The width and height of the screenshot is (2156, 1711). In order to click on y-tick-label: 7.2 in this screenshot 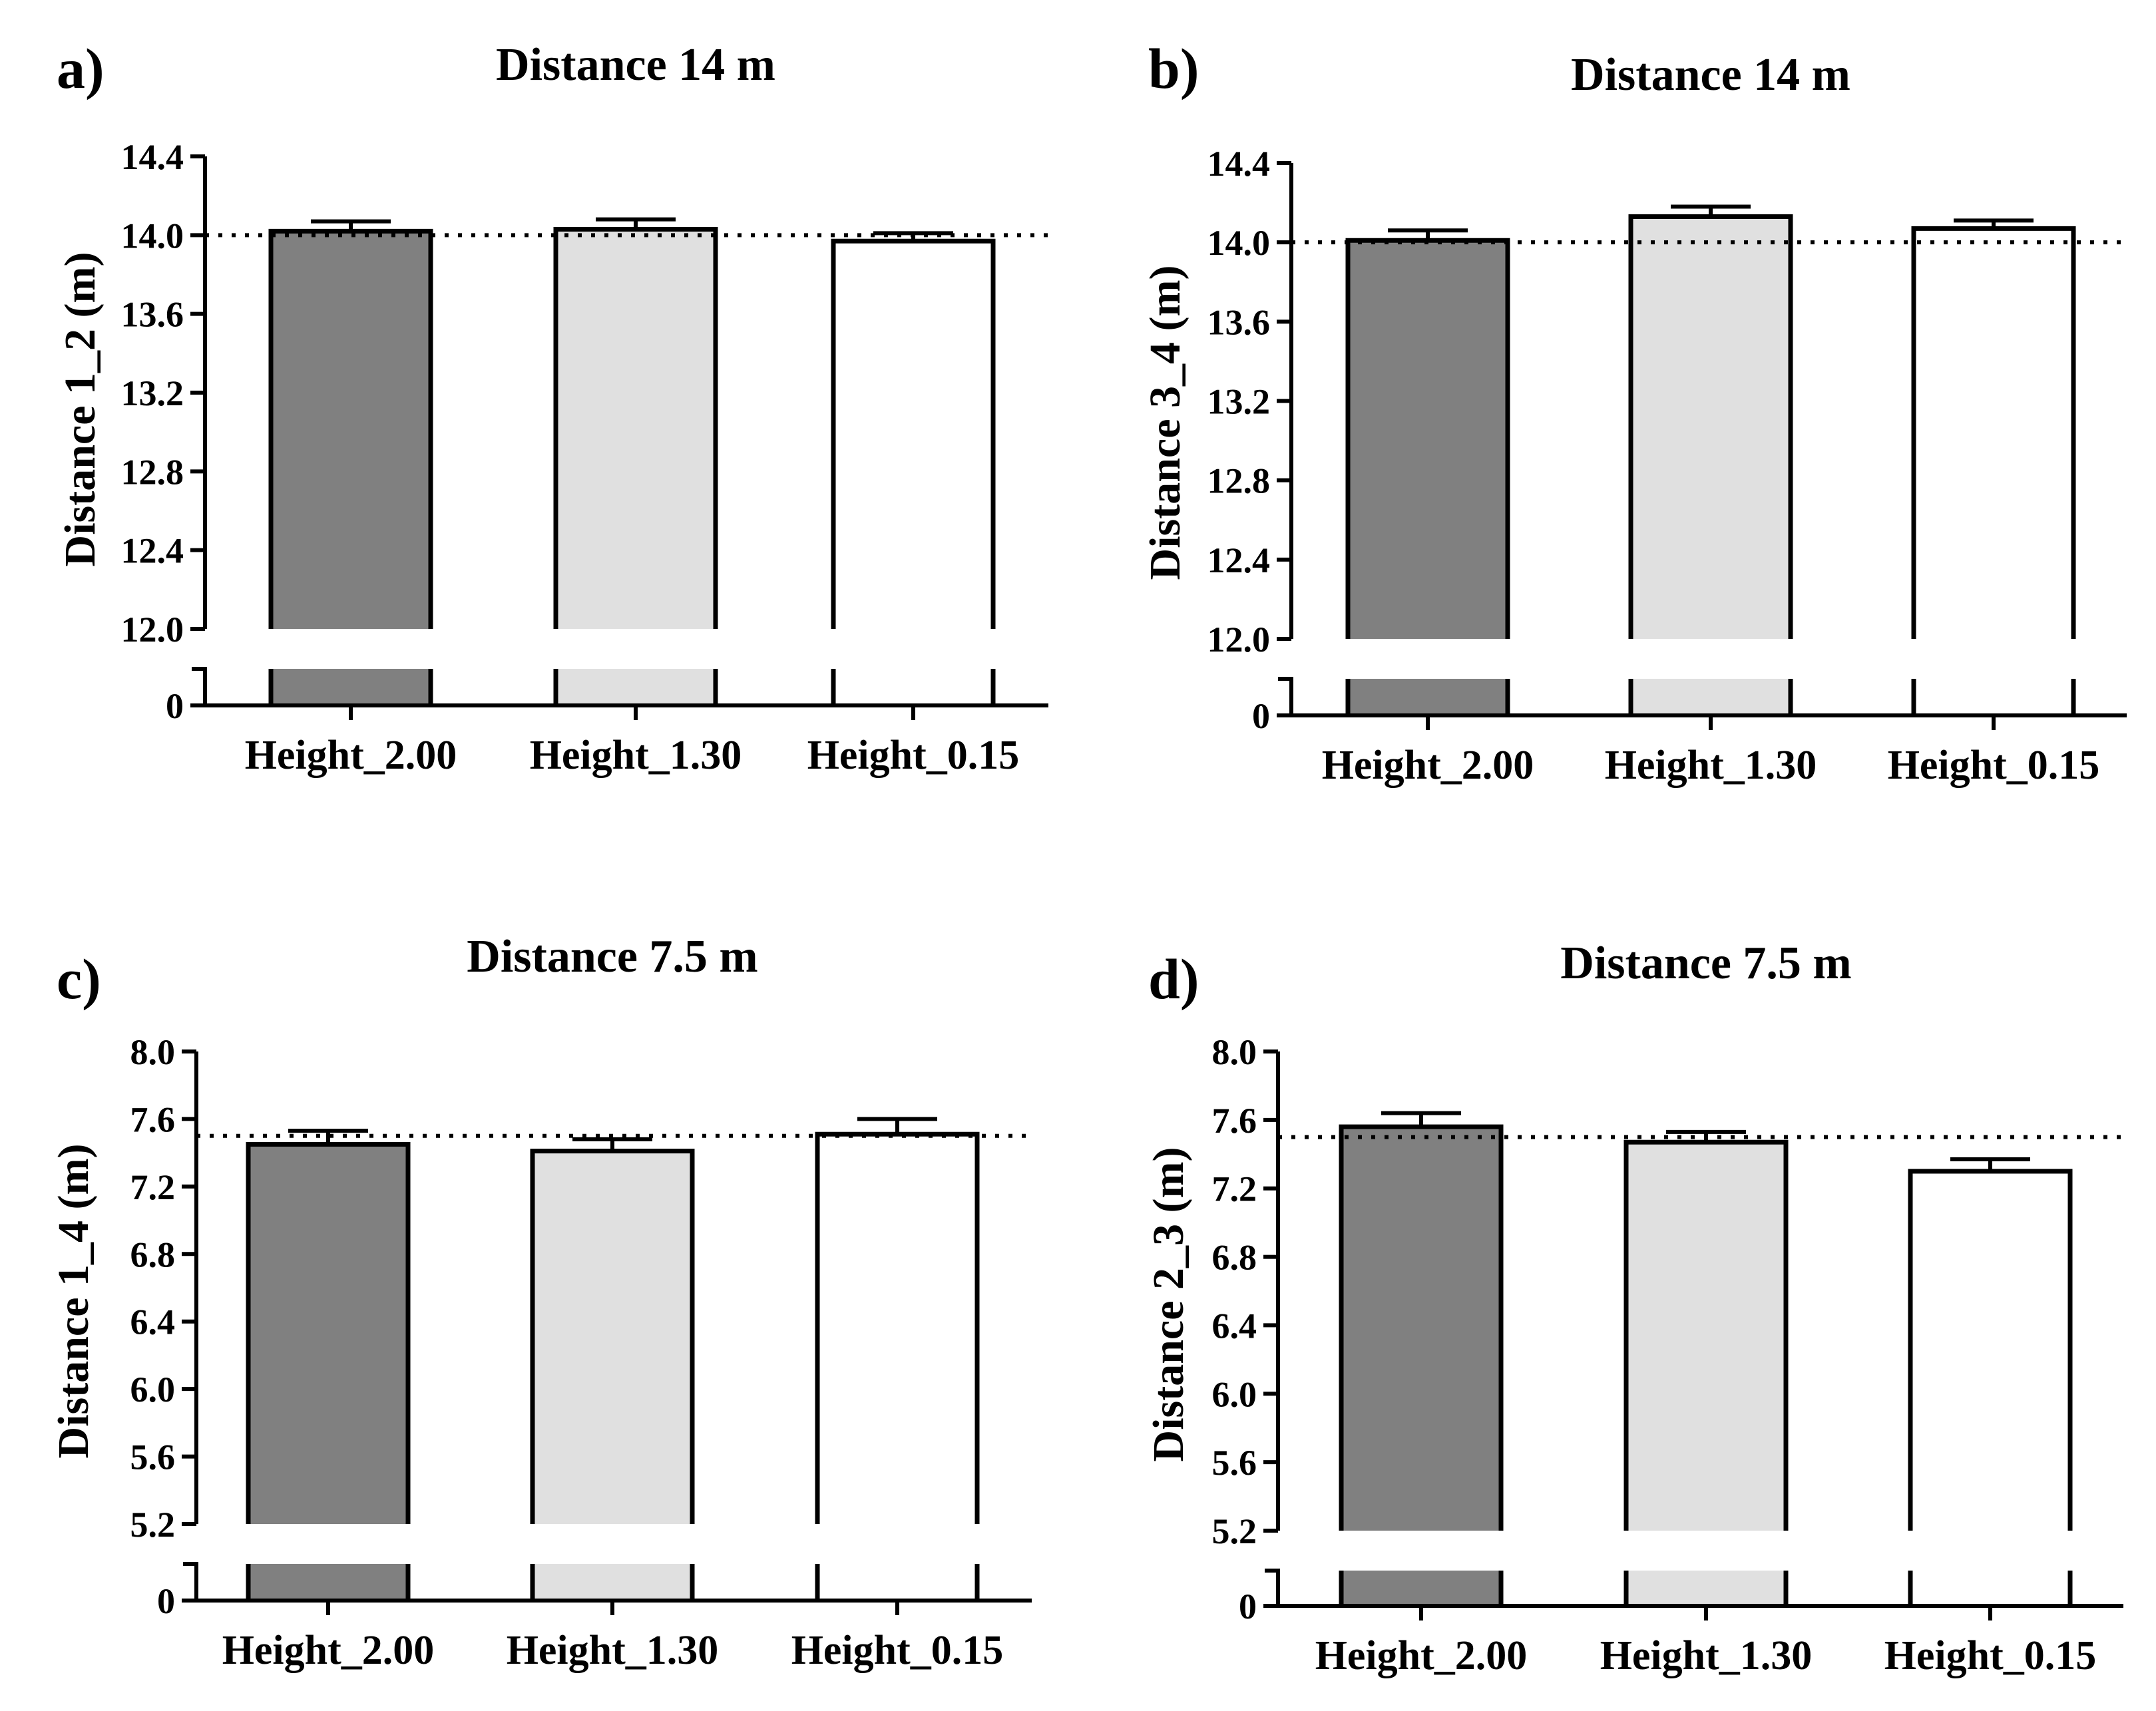, I will do `click(153, 1187)`.